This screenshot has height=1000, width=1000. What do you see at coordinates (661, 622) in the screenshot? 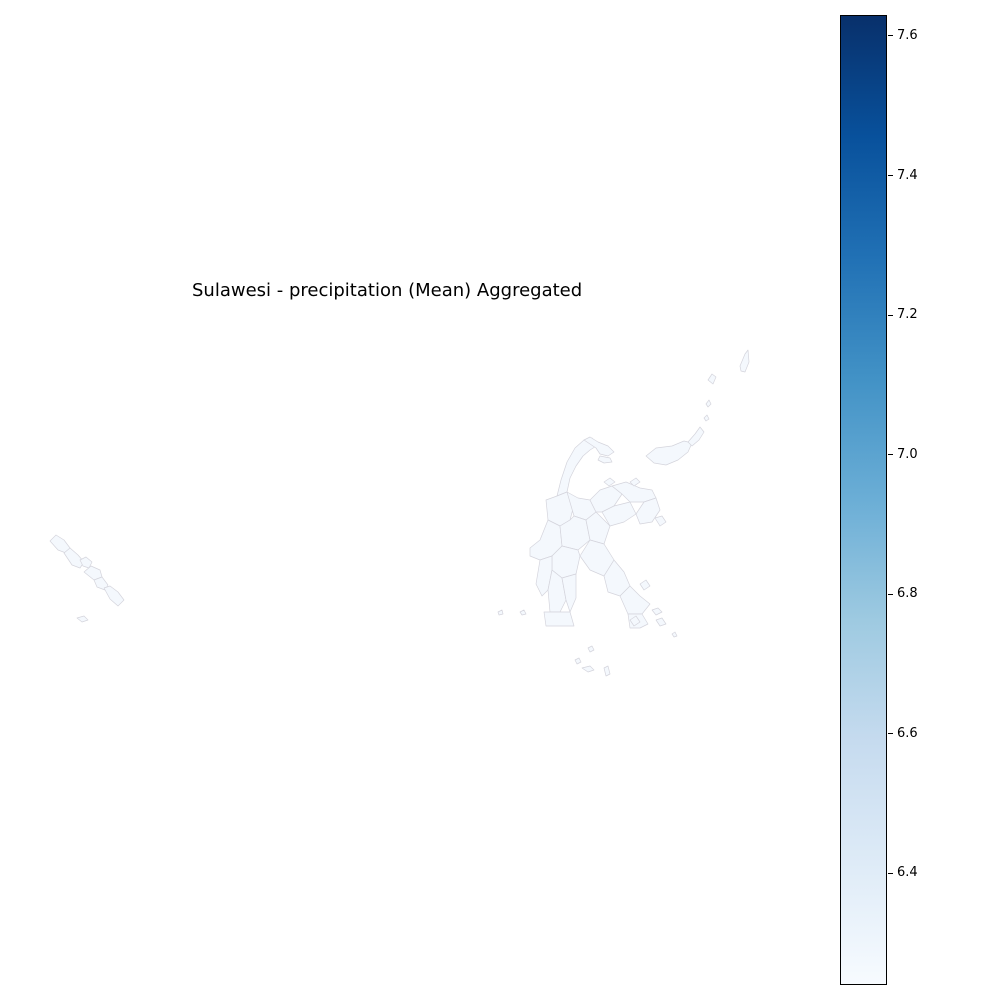
I see `region-islet-f` at bounding box center [661, 622].